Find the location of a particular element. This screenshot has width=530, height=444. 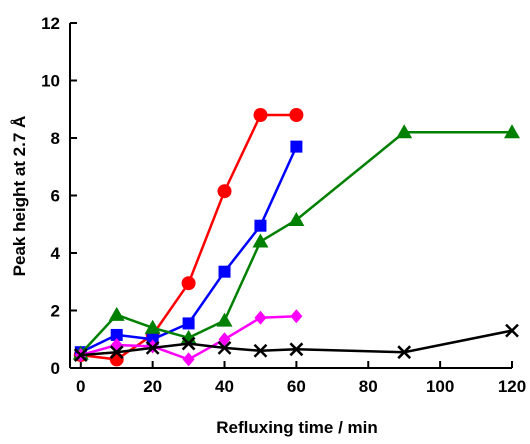

x-tick-label: 100 is located at coordinates (440, 386).